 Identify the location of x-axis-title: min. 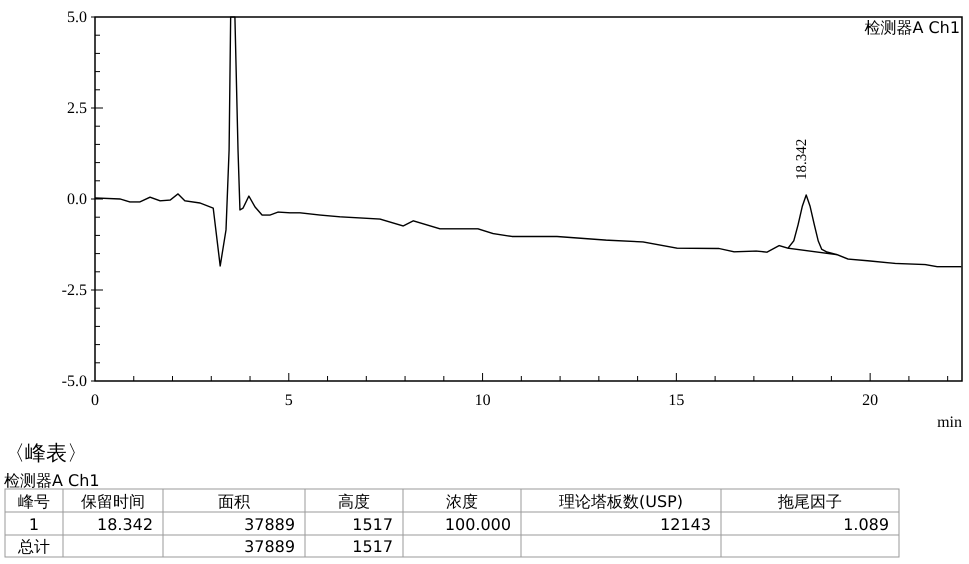
(949, 422).